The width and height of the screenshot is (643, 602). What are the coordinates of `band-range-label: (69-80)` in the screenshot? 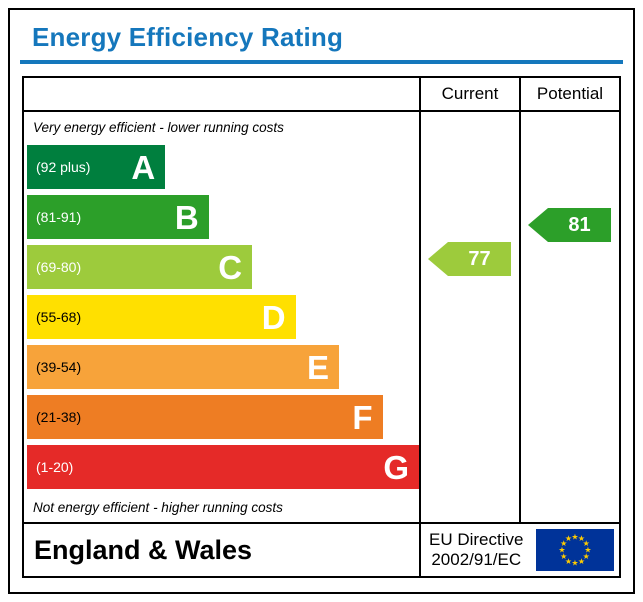 It's located at (59, 267).